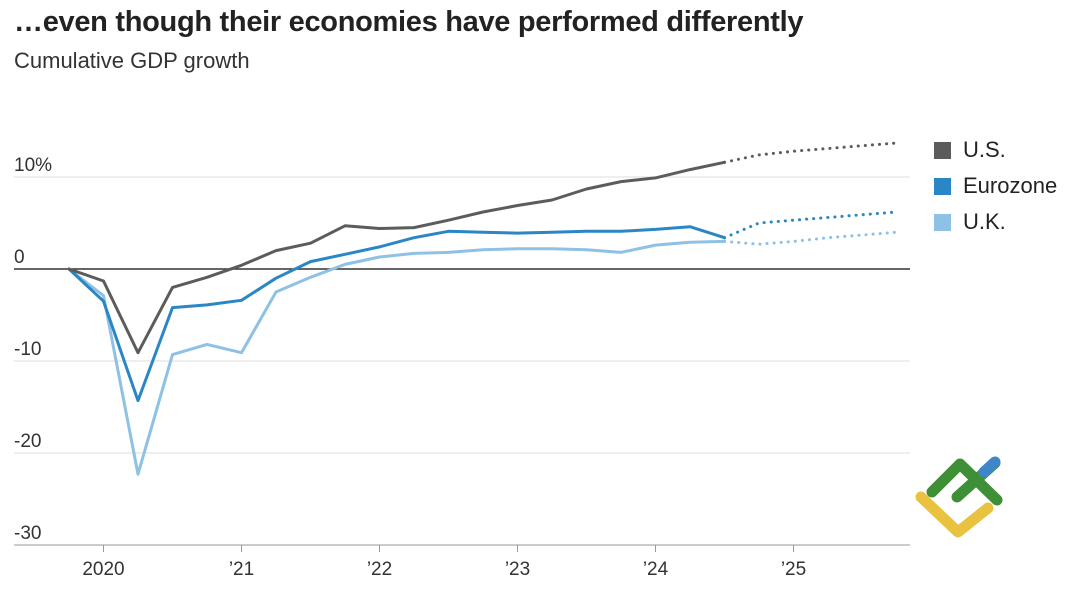 The height and width of the screenshot is (593, 1079). What do you see at coordinates (656, 569) in the screenshot?
I see `x-tick-label: ’24` at bounding box center [656, 569].